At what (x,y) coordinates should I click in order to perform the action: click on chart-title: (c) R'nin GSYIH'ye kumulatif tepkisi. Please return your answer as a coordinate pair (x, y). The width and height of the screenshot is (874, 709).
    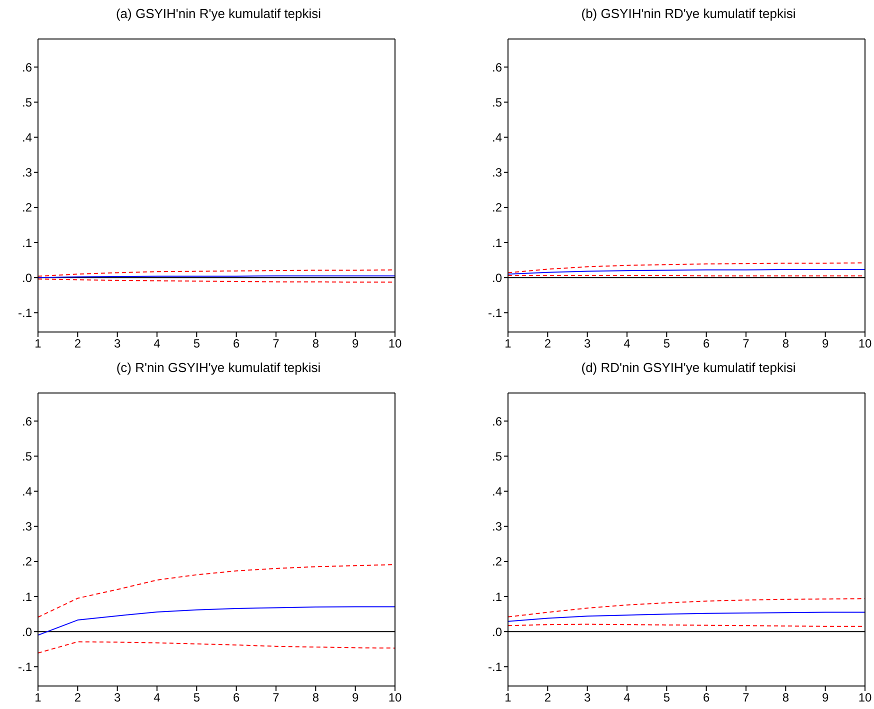
    Looking at the image, I should click on (218, 367).